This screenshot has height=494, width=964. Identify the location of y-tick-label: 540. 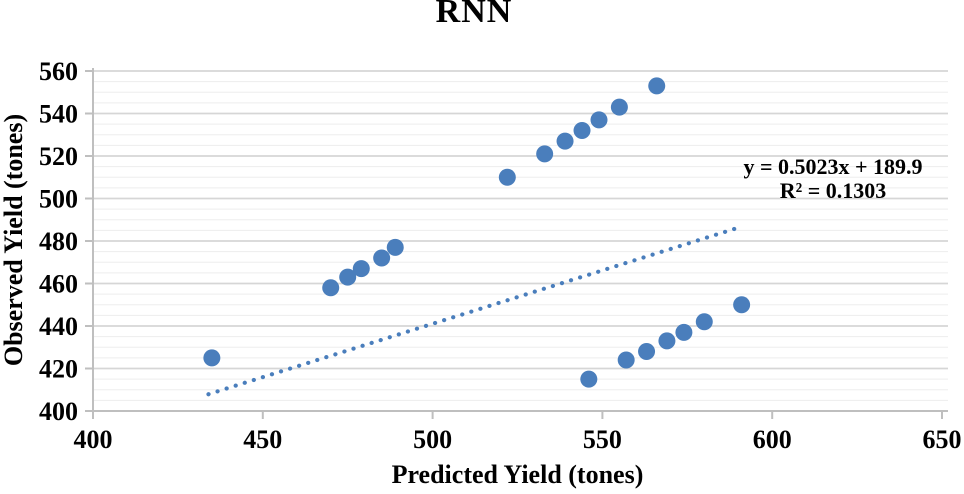
(58, 114).